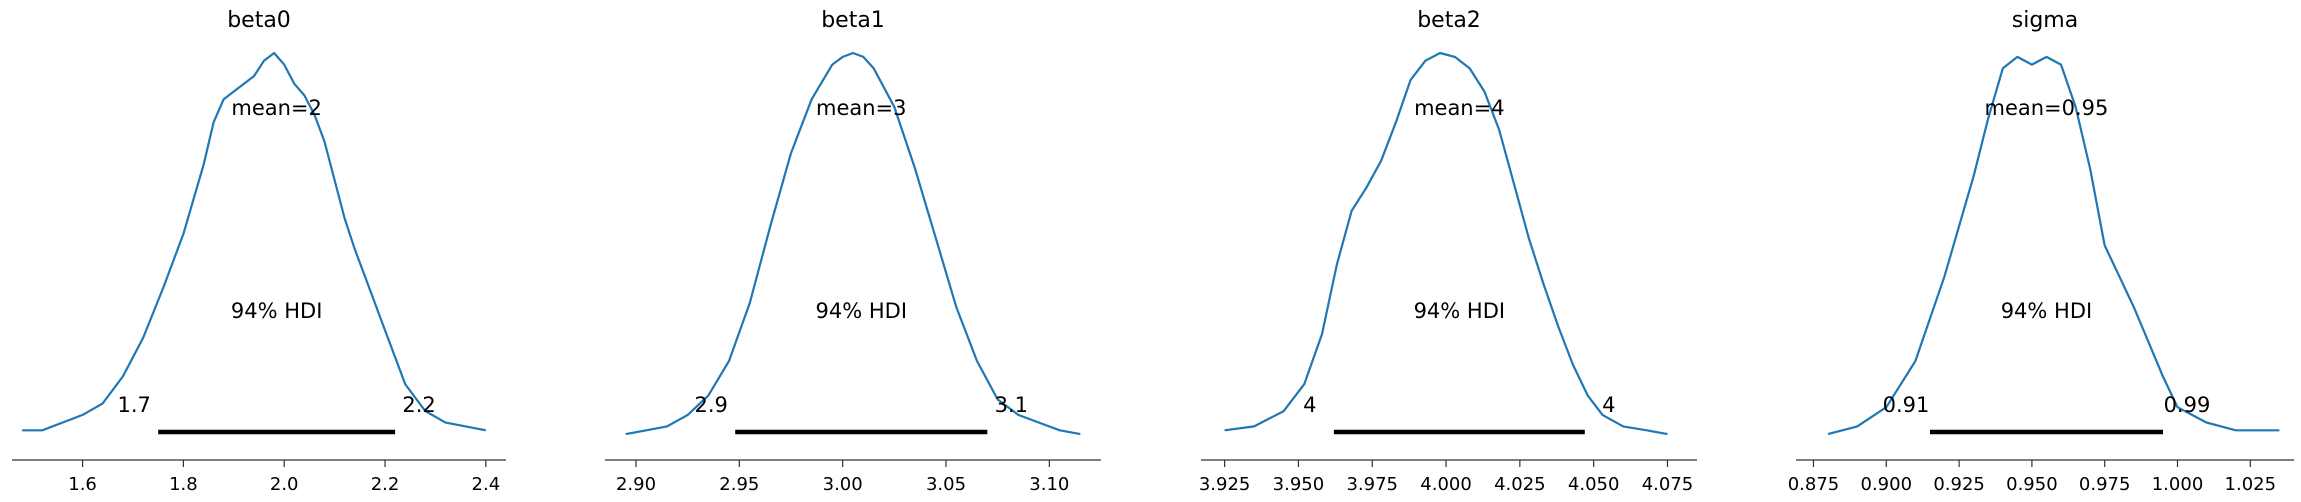  I want to click on x-tick-label: 4.025, so click(1520, 484).